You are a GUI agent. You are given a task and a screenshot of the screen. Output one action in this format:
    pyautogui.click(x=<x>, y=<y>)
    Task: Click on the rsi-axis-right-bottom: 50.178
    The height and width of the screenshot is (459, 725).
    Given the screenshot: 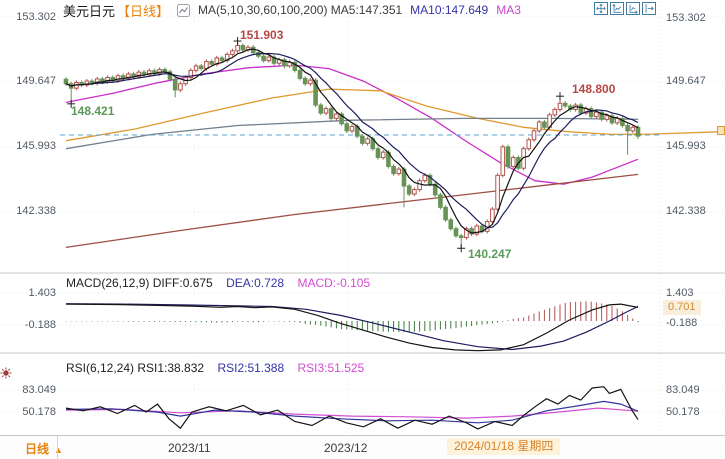 What is the action you would take?
    pyautogui.click(x=683, y=412)
    